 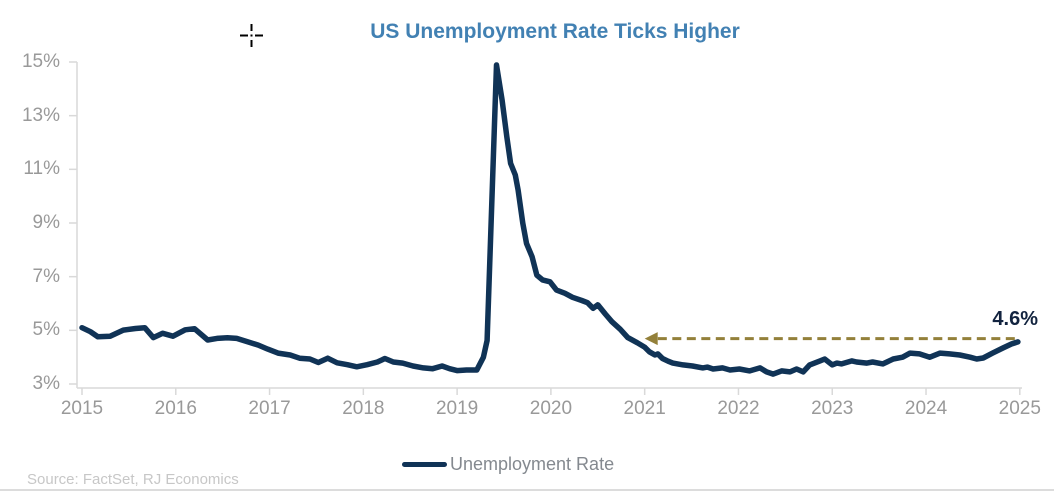 What do you see at coordinates (133, 479) in the screenshot?
I see `source-note: Source: FactSet, RJ Economics` at bounding box center [133, 479].